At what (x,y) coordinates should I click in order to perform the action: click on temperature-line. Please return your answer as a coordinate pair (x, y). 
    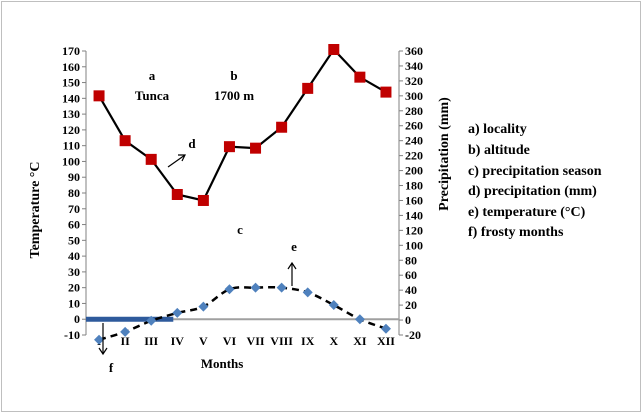
    Looking at the image, I should click on (242, 313).